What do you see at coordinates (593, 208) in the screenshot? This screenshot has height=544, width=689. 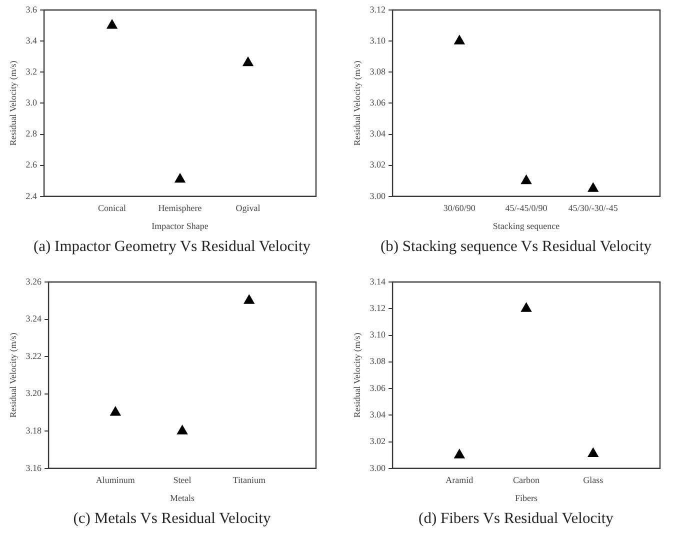 I see `x-tick-label: 45/30/-30/-45` at bounding box center [593, 208].